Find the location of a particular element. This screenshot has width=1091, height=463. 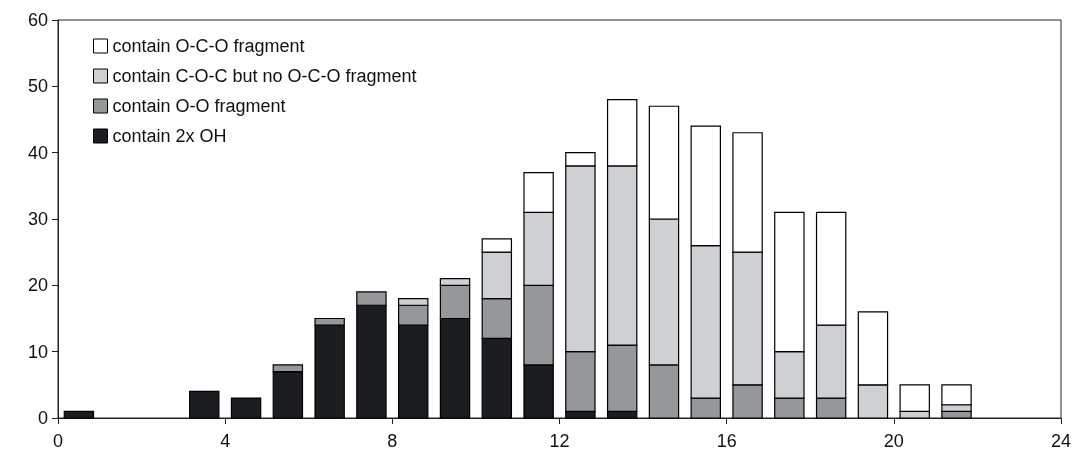

x-tick-label: 20 is located at coordinates (893, 441).